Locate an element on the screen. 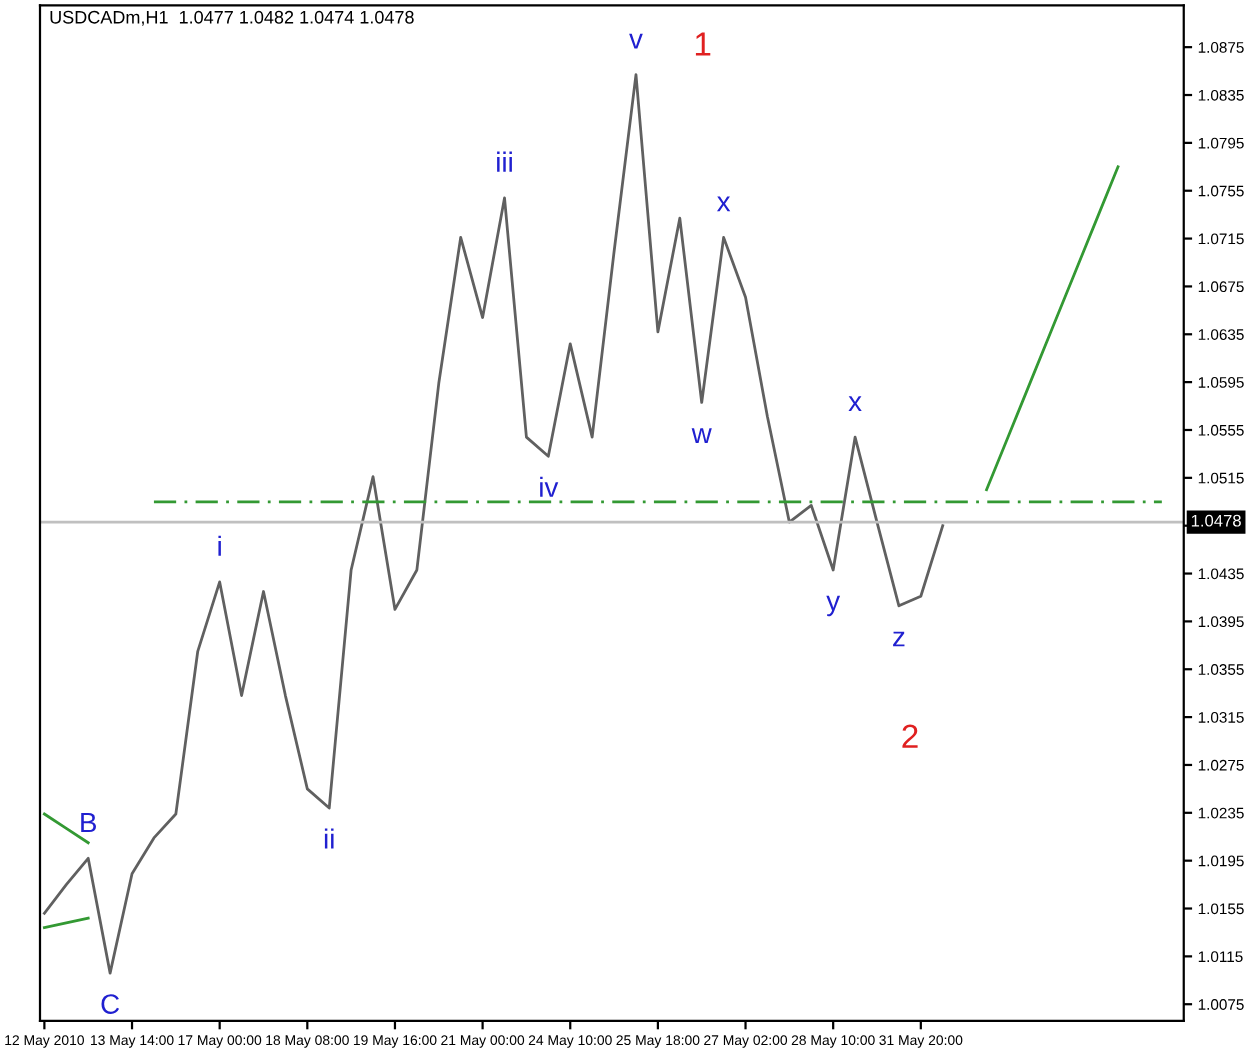 This screenshot has height=1058, width=1250. annotation: ii is located at coordinates (329, 838).